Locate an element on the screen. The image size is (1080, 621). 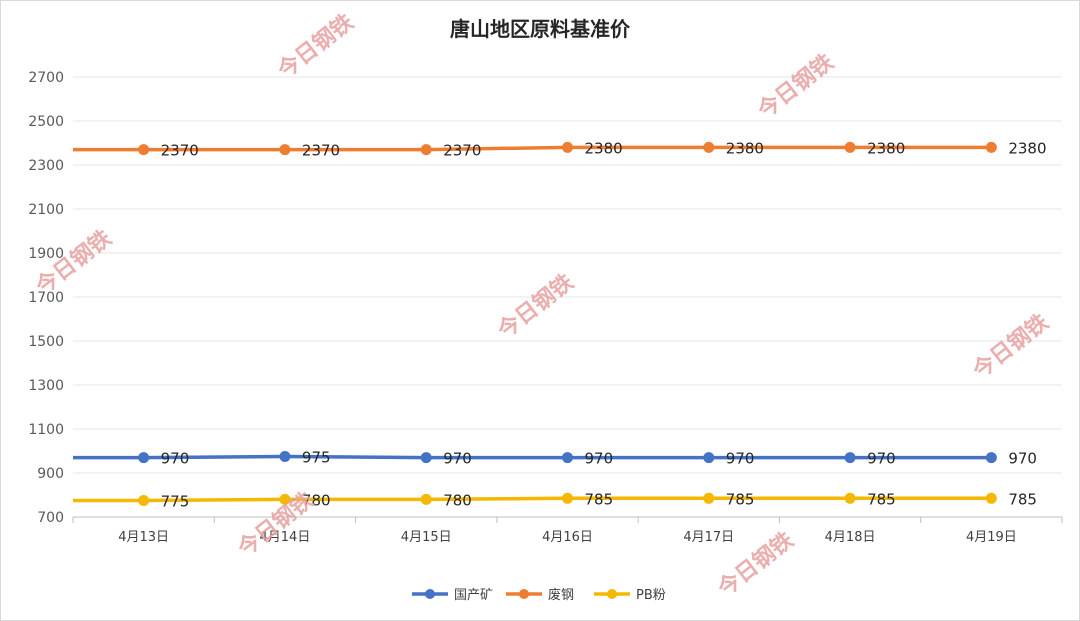
x-axis: 4月13日 4月14日 4月15日 4月16日 4月17日 4月18日 4月19日 is located at coordinates (567, 530).